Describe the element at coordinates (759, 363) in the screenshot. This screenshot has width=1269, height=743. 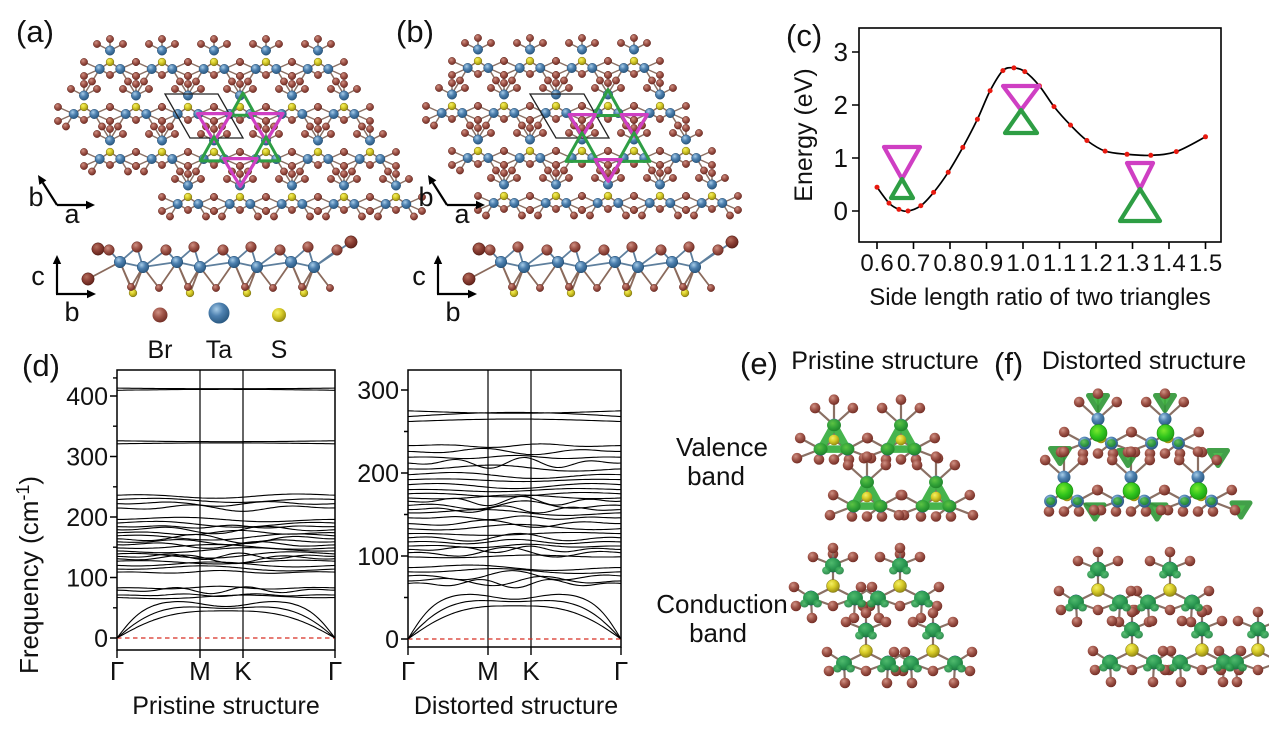
I see `svg-text: (e)` at that location.